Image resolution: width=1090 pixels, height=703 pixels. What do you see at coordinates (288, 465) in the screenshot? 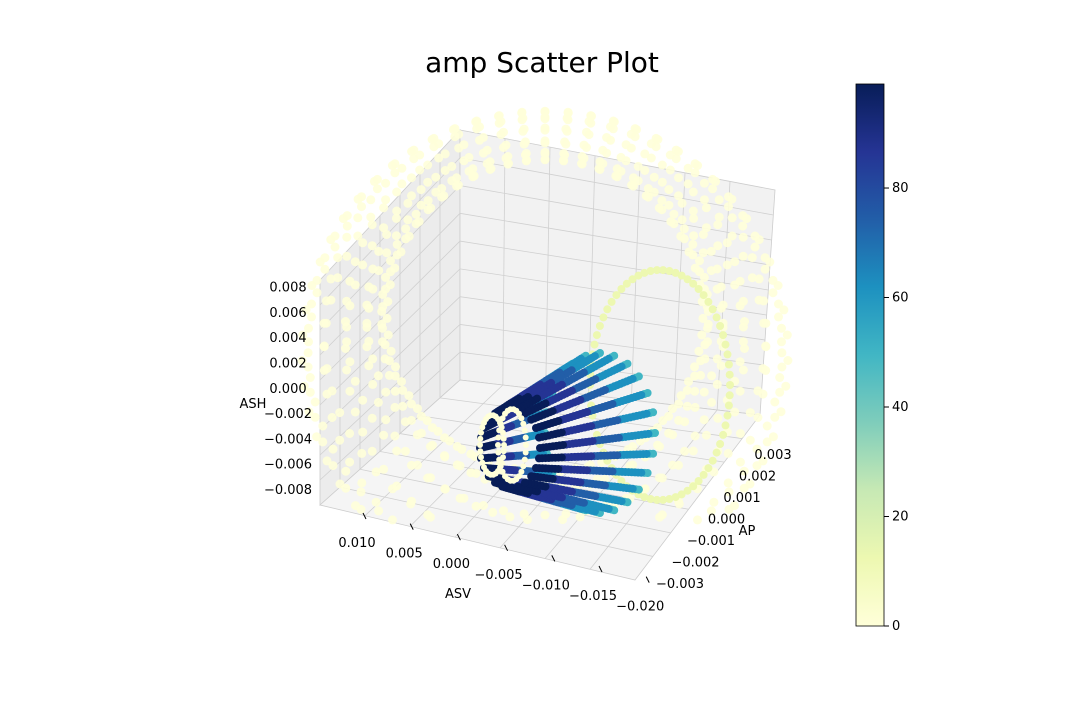
I see `z-tick-label: −0.006` at bounding box center [288, 465].